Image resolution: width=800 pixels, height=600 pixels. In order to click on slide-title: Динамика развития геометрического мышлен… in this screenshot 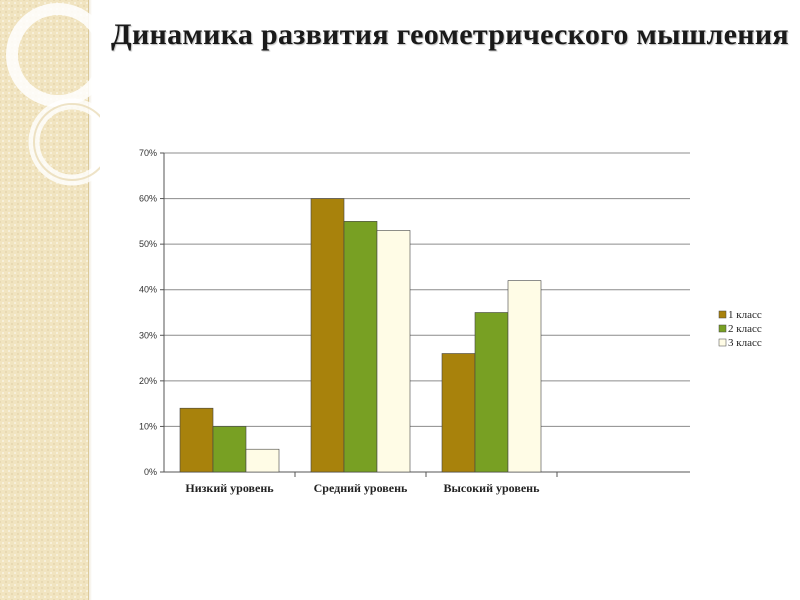, I will do `click(450, 34)`.